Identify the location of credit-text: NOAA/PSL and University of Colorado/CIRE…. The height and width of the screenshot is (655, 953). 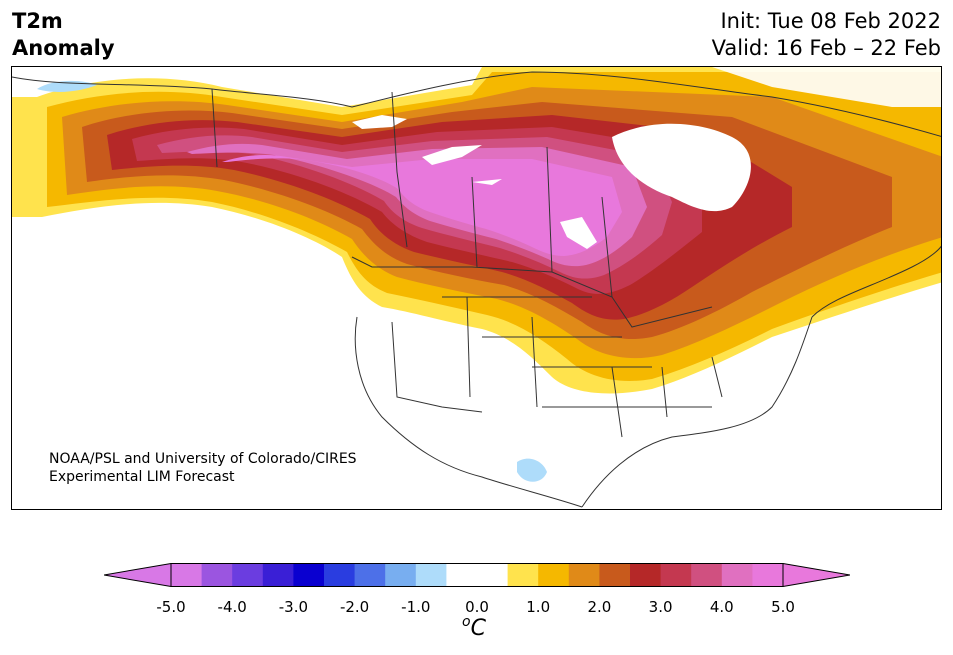
(203, 468).